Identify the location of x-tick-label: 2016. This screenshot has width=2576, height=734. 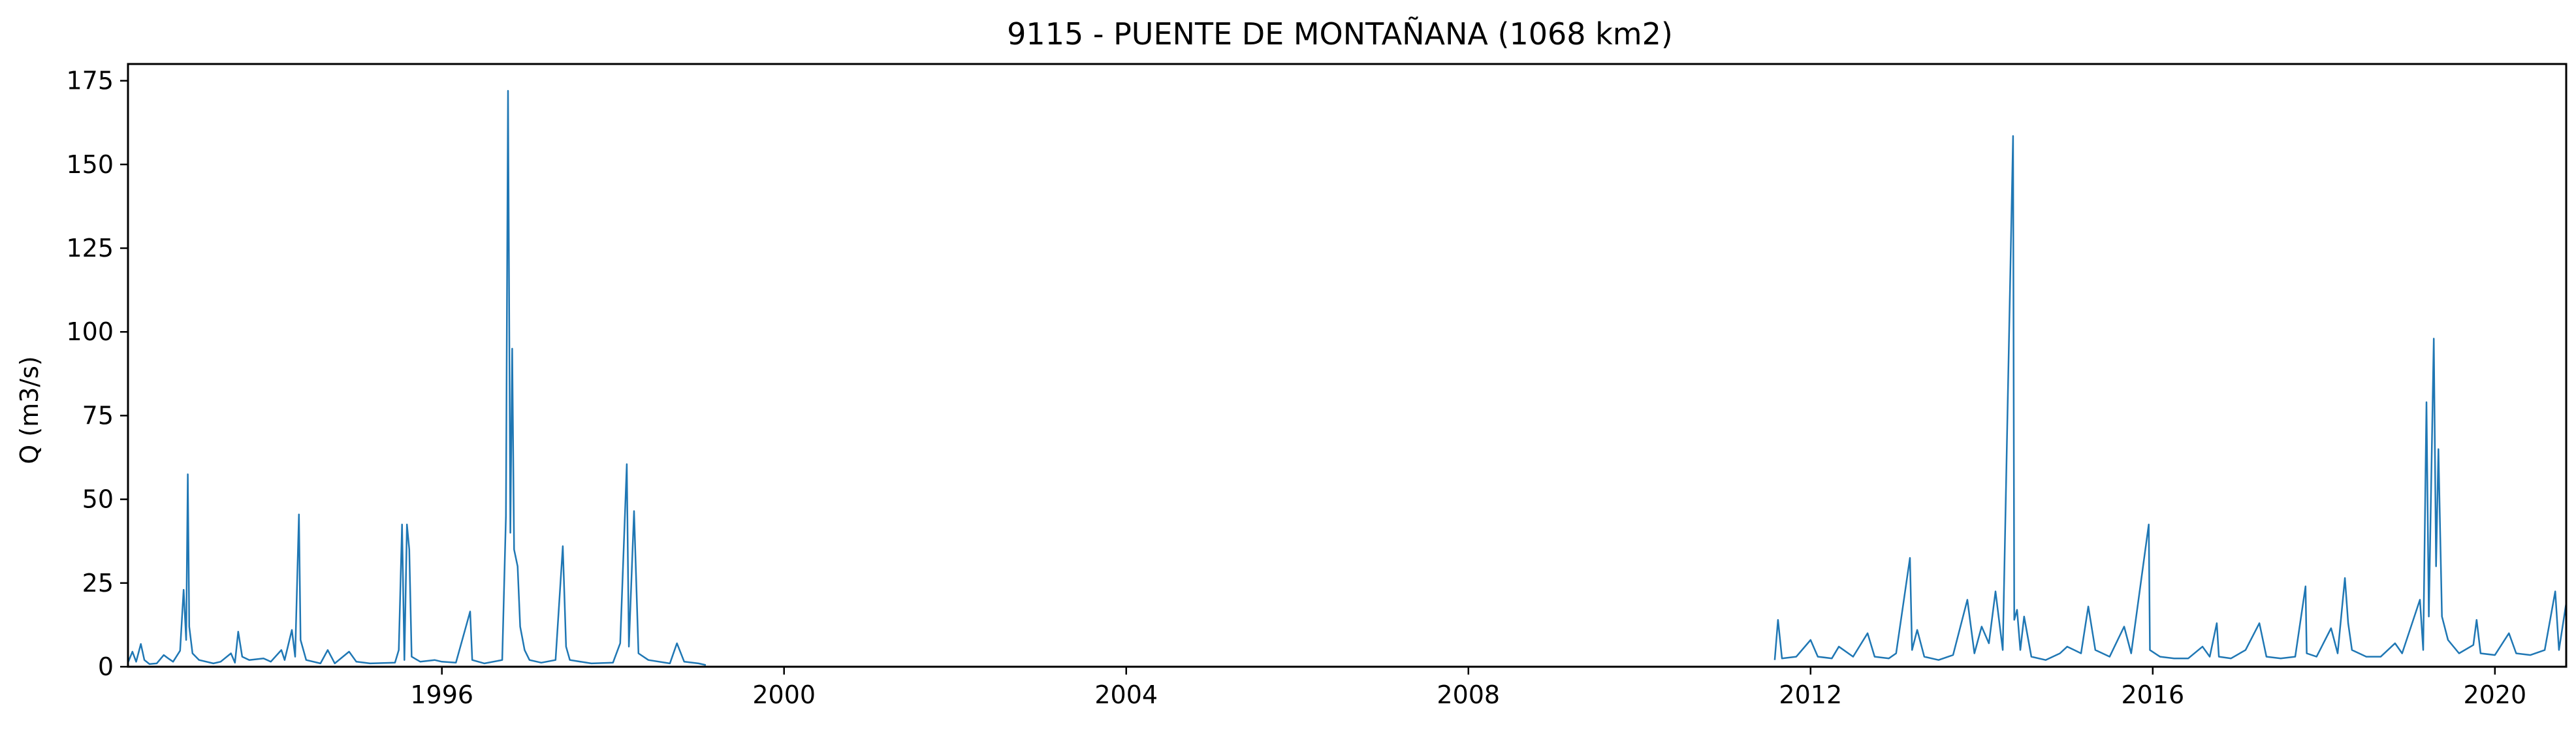
(2152, 694).